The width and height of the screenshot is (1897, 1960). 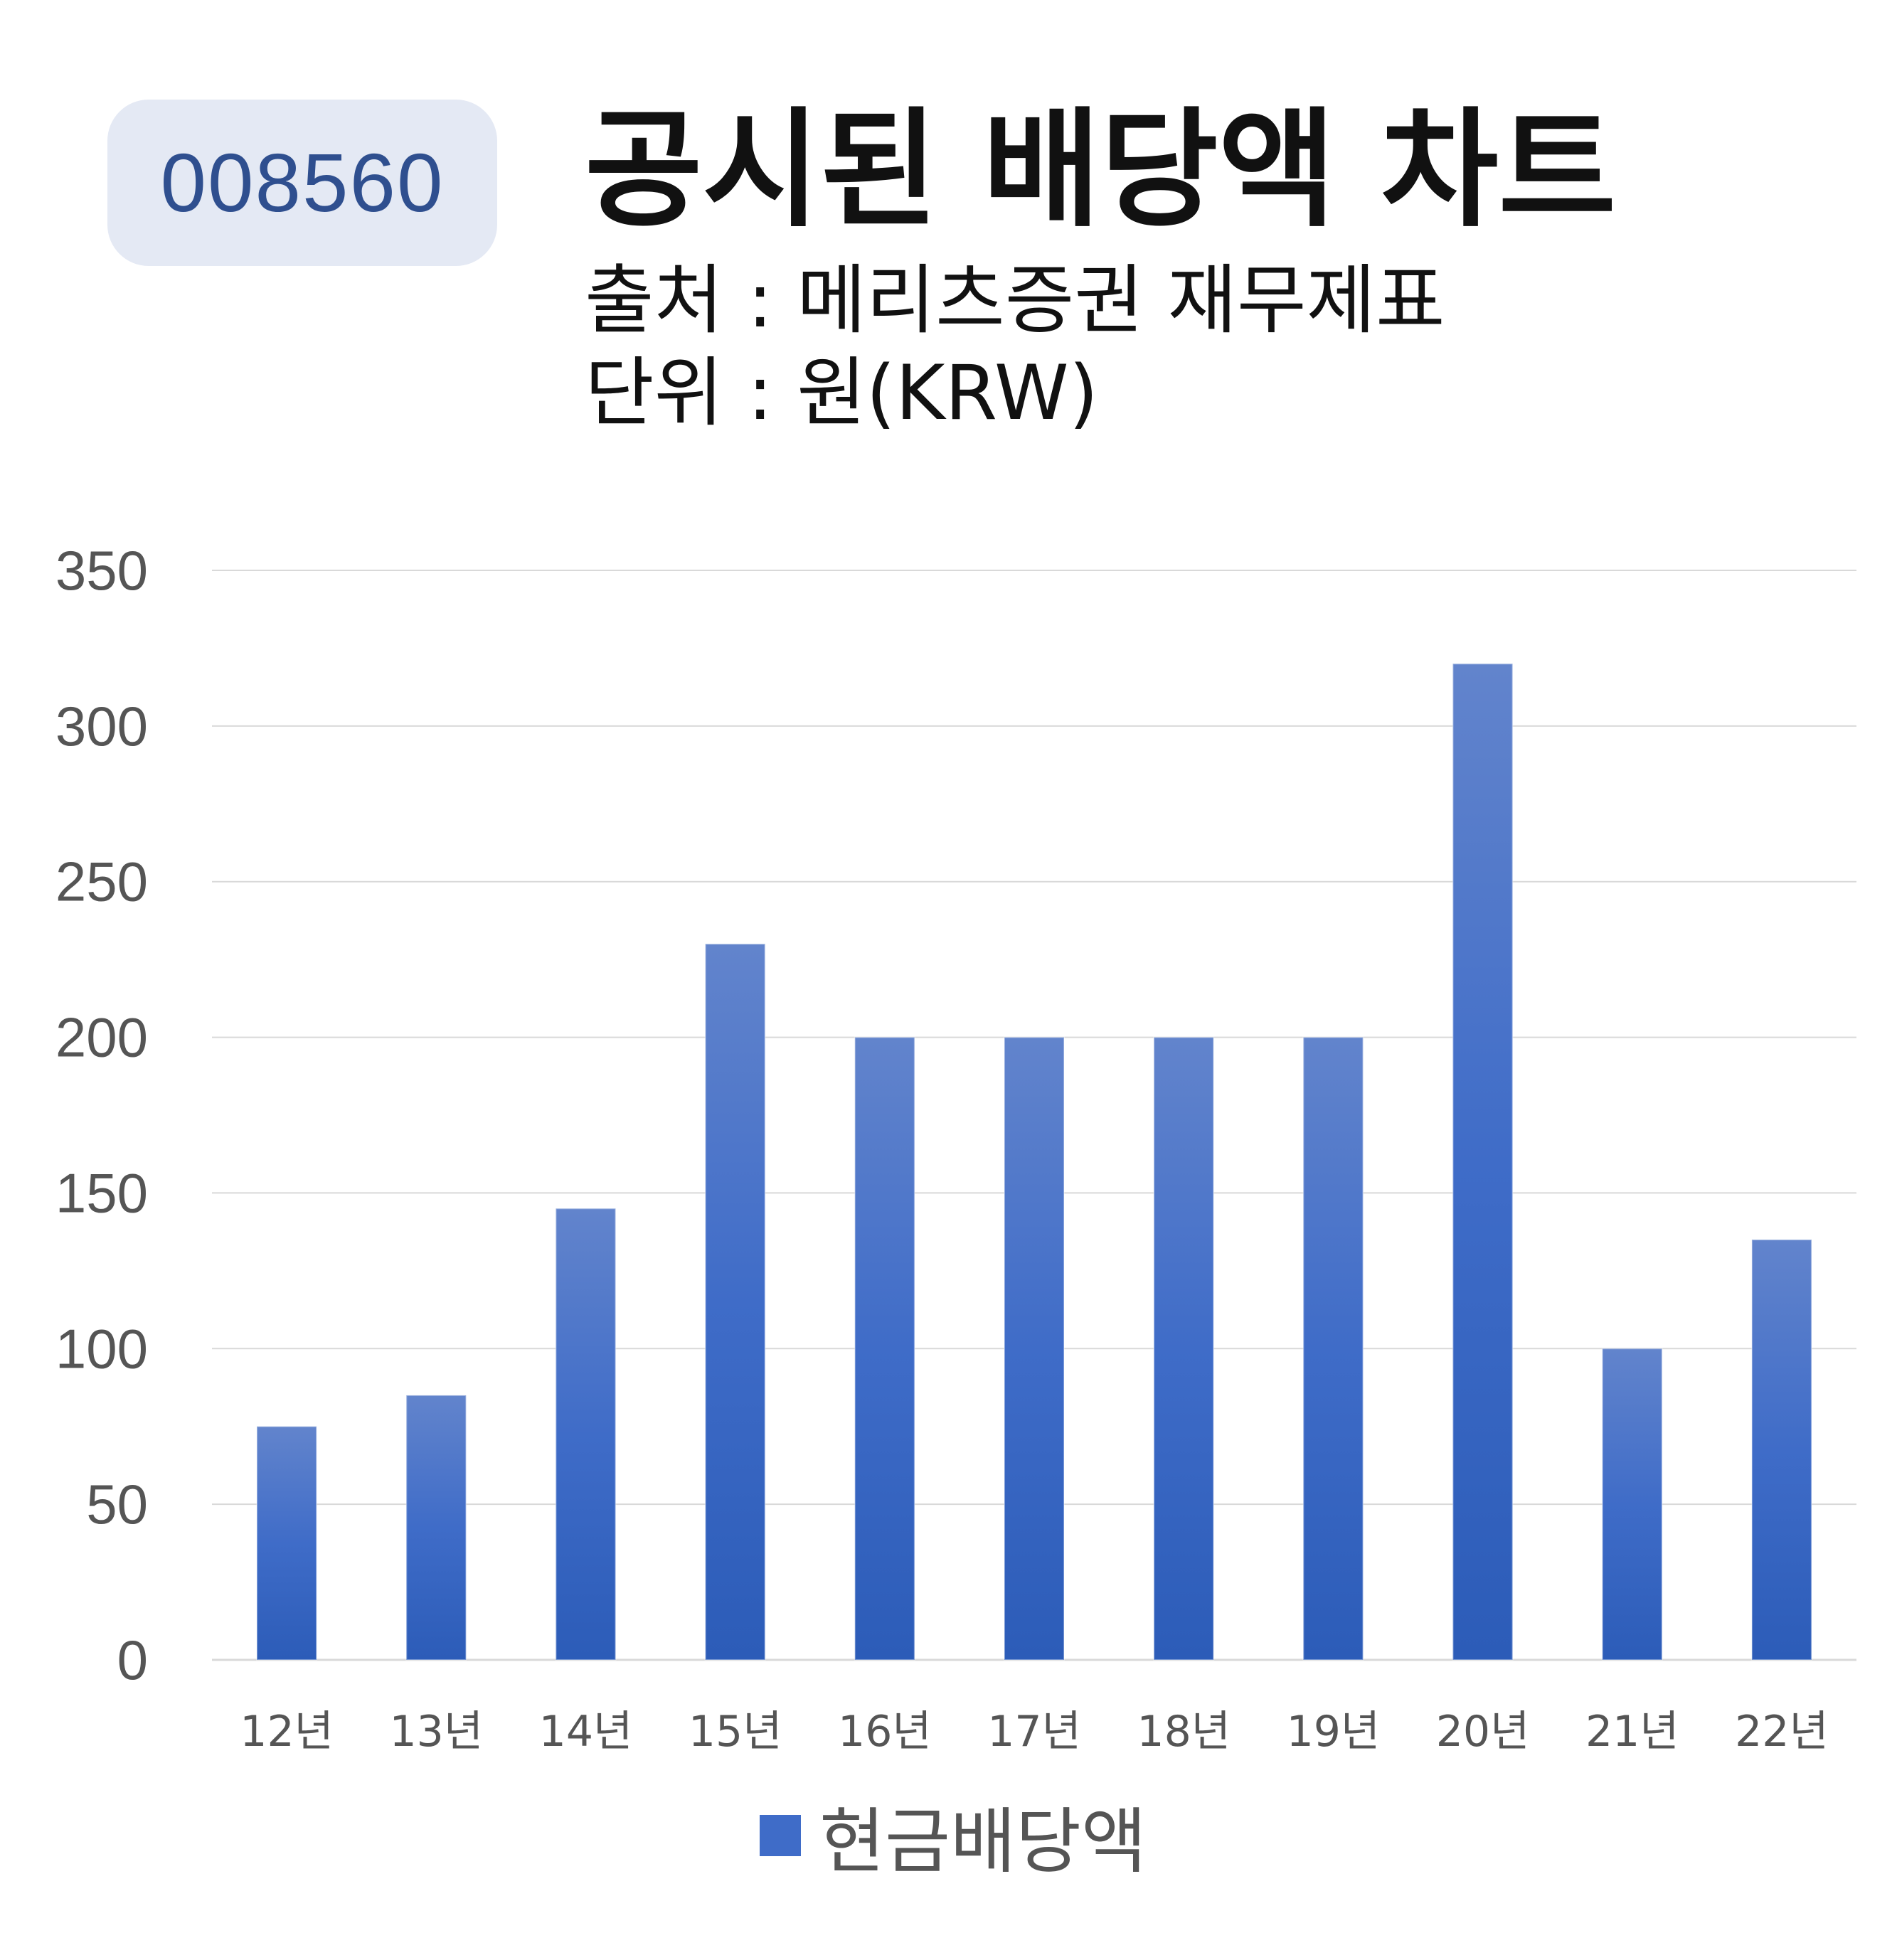 What do you see at coordinates (586, 1434) in the screenshot?
I see `bar-14년` at bounding box center [586, 1434].